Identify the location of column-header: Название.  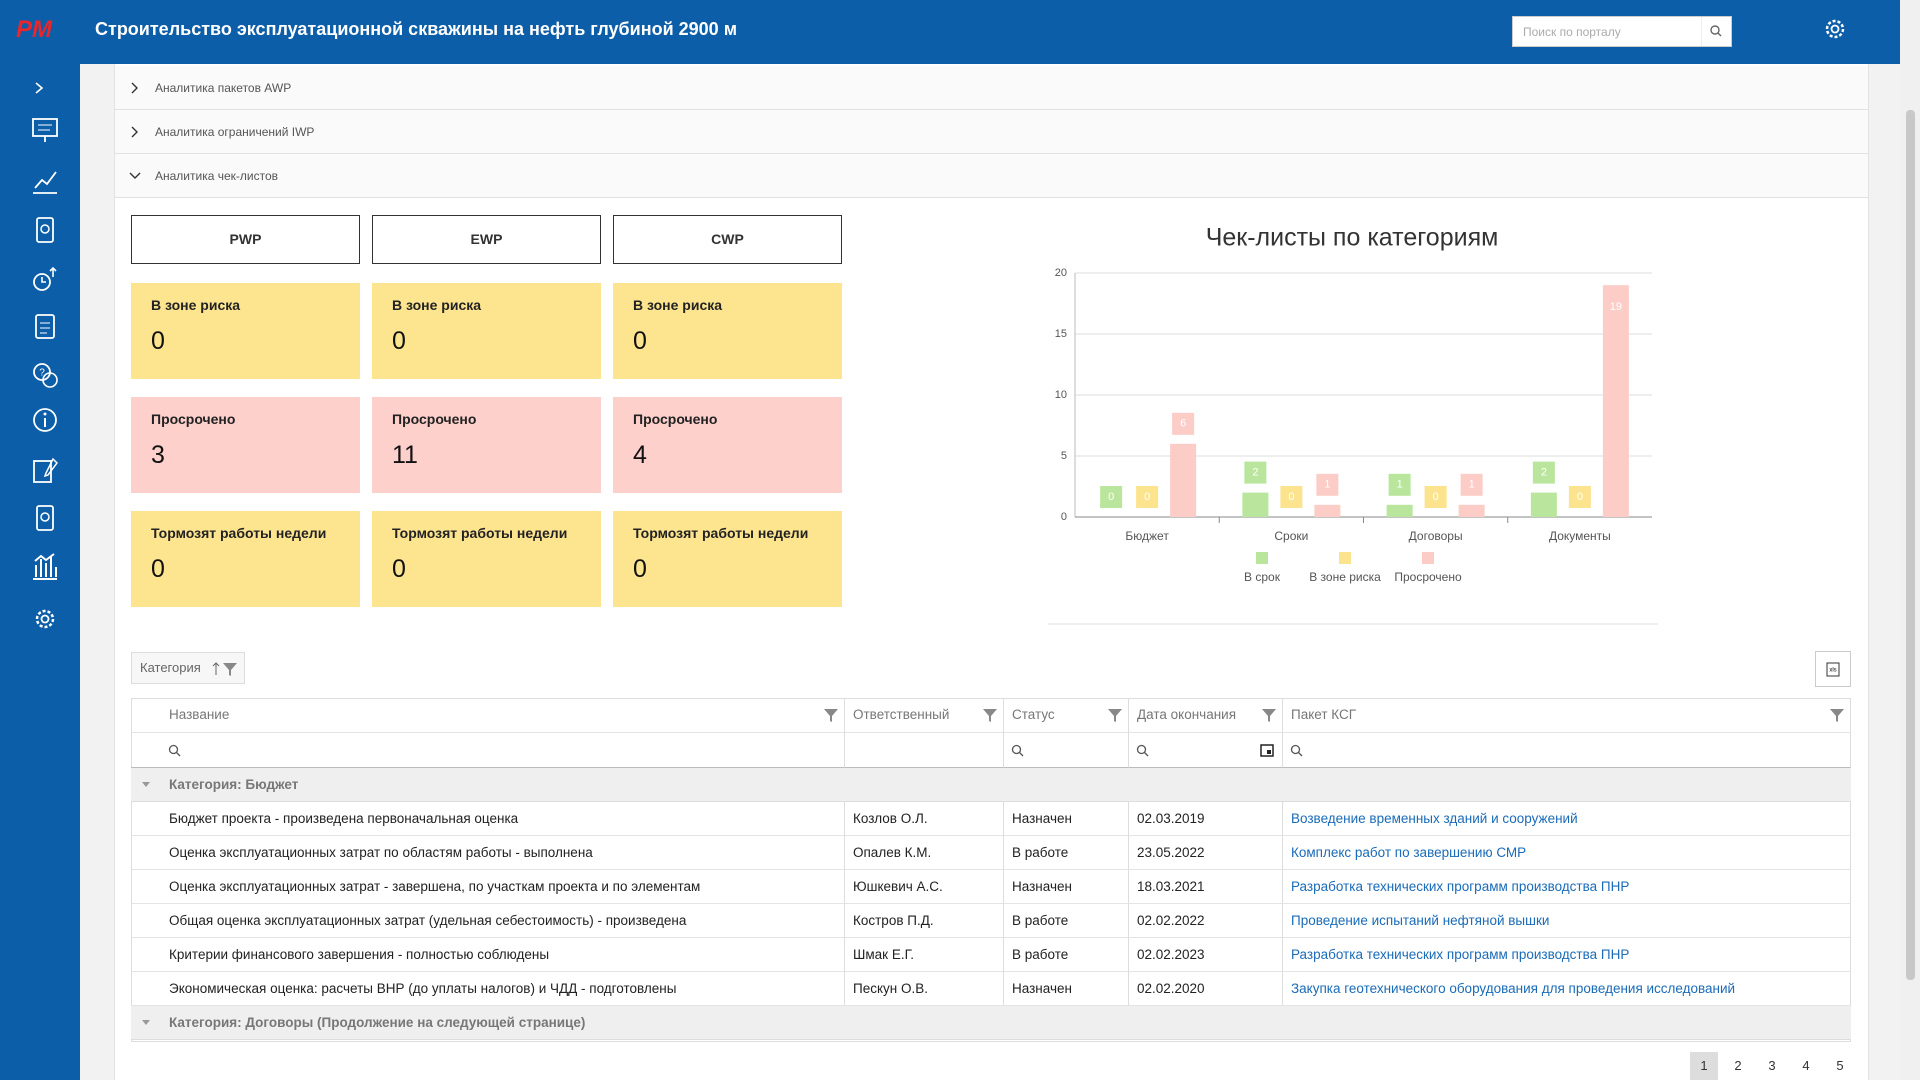
(488, 715).